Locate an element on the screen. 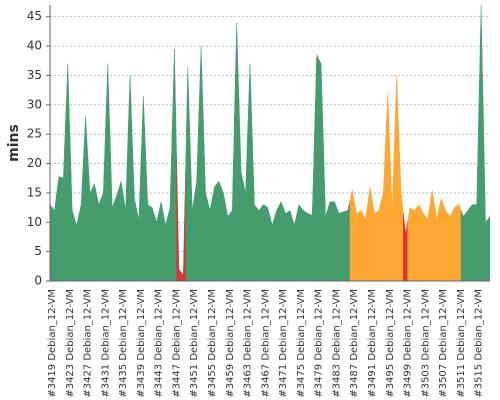  y-tick-label: 30 is located at coordinates (34, 104).